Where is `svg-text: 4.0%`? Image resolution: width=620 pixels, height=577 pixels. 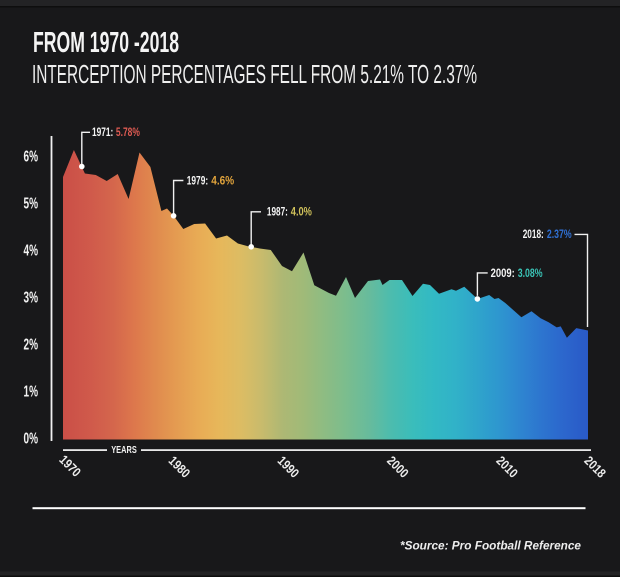
svg-text: 4.0% is located at coordinates (301, 213).